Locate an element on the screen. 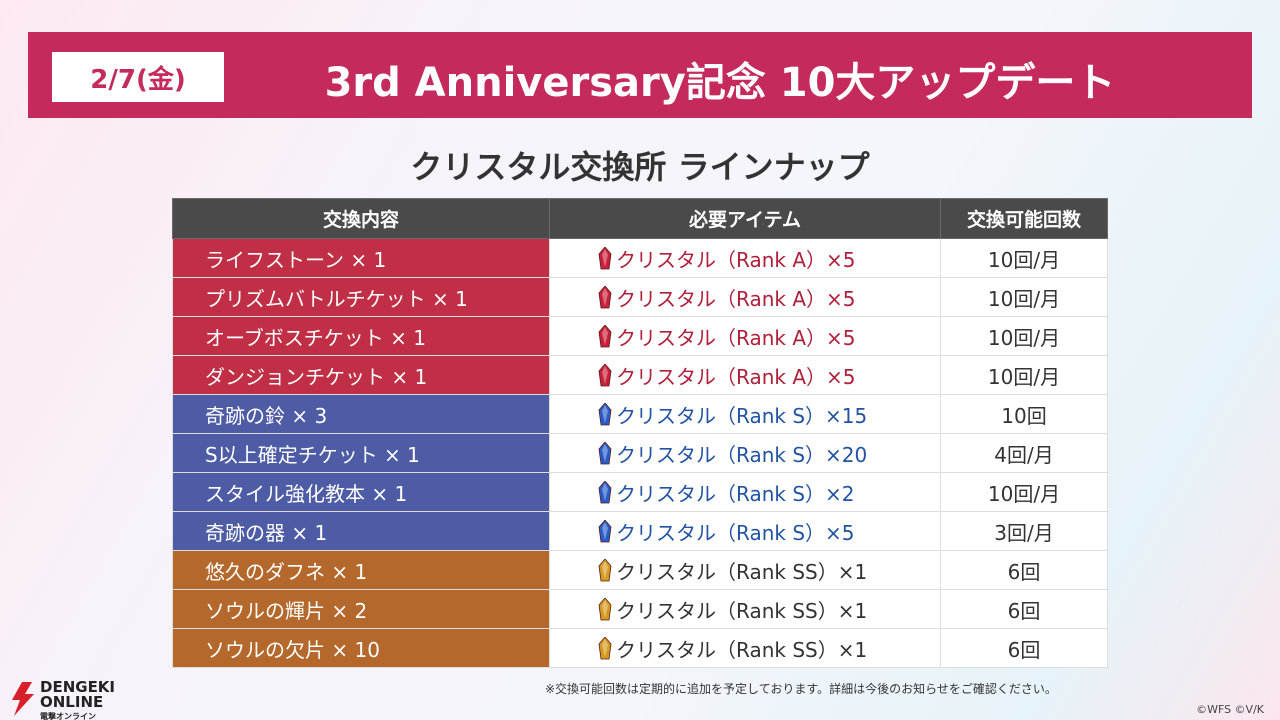  table-row: 悠久のダフネ × 1 クリスタル（Rank SS）×1 6回 is located at coordinates (640, 570).